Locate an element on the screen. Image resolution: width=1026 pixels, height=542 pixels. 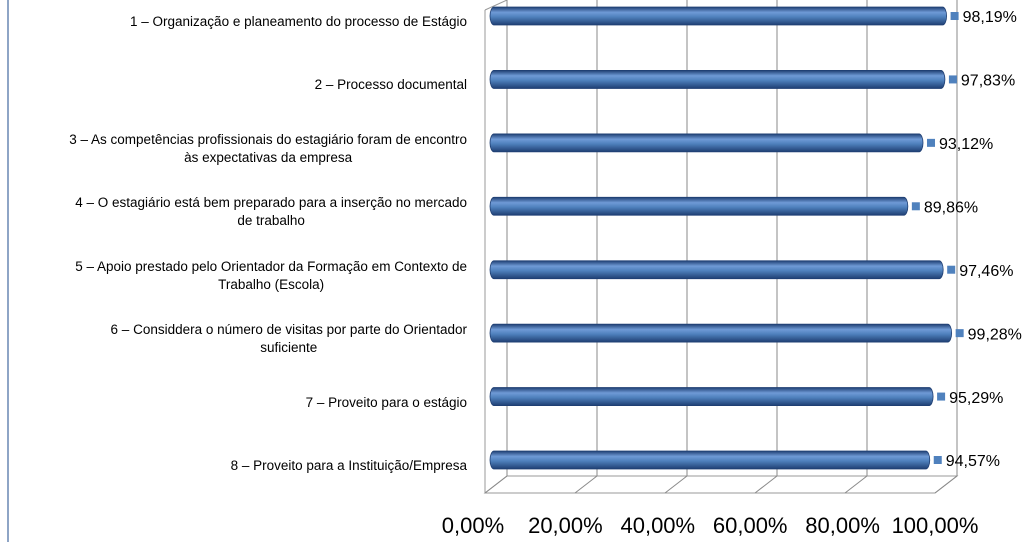
value-label: 98,19% is located at coordinates (990, 17).